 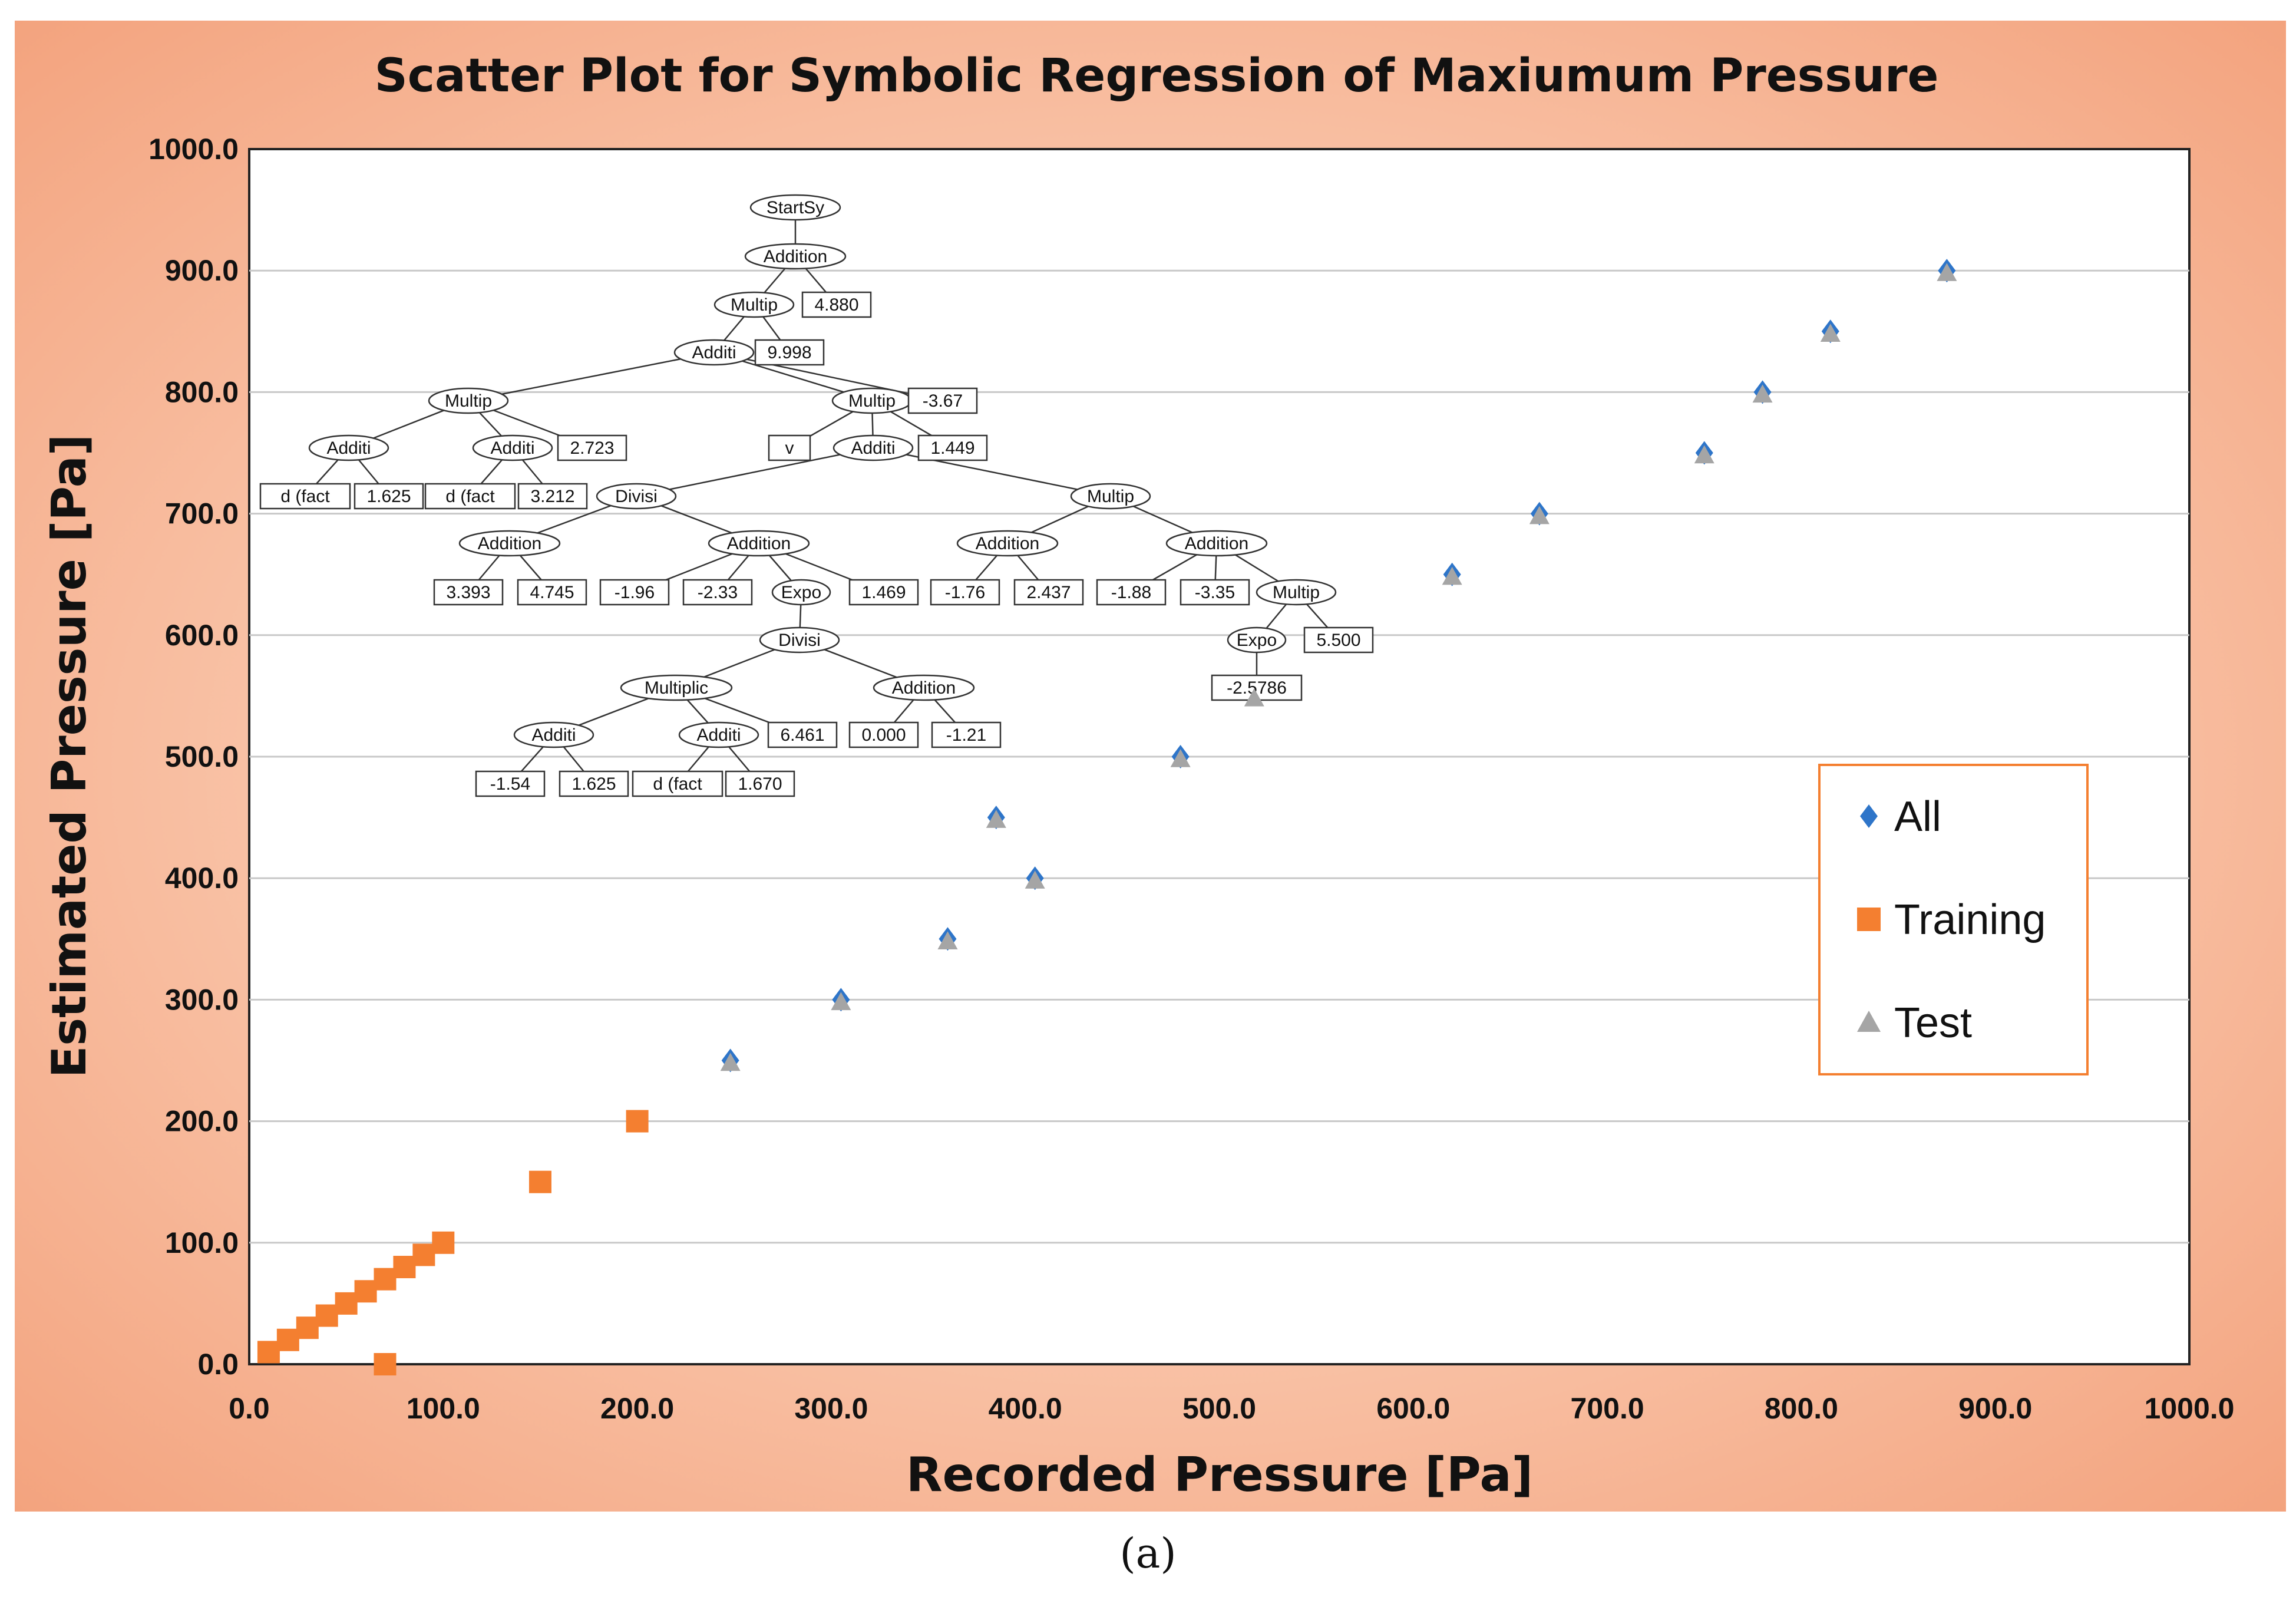 What do you see at coordinates (202, 999) in the screenshot?
I see `y-tick-label: 300.0` at bounding box center [202, 999].